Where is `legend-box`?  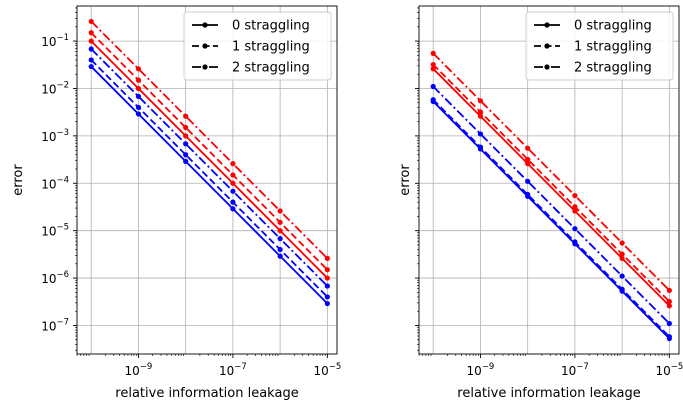
legend-box is located at coordinates (599, 46).